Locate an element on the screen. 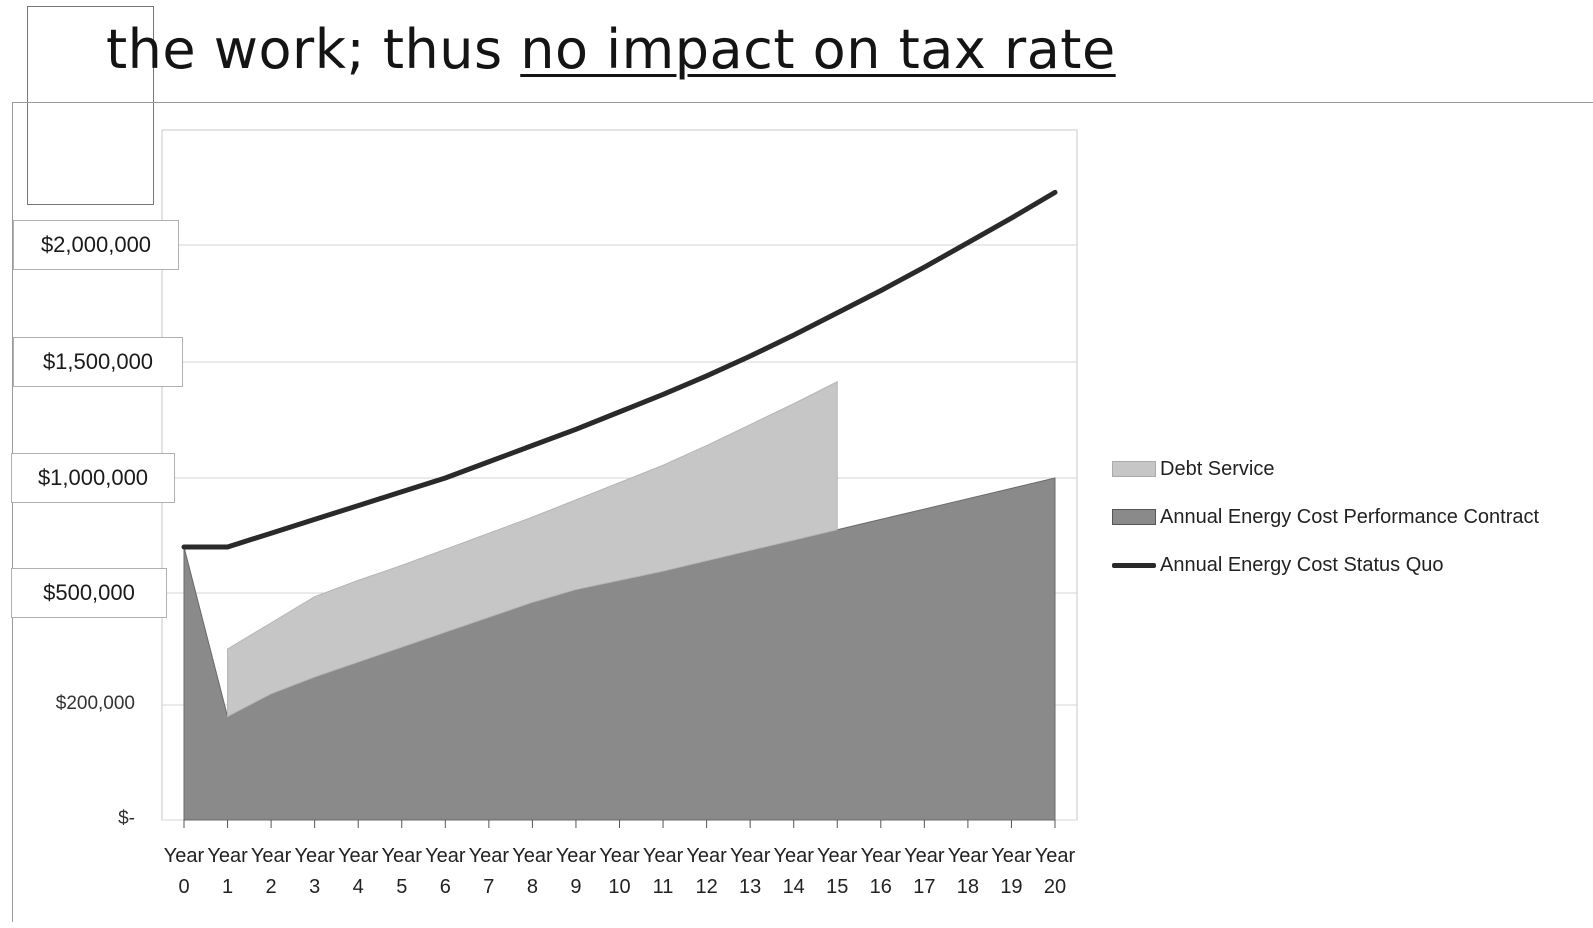 Image resolution: width=1593 pixels, height=928 pixels. x-tick-label-line2-3: 3 is located at coordinates (314, 887).